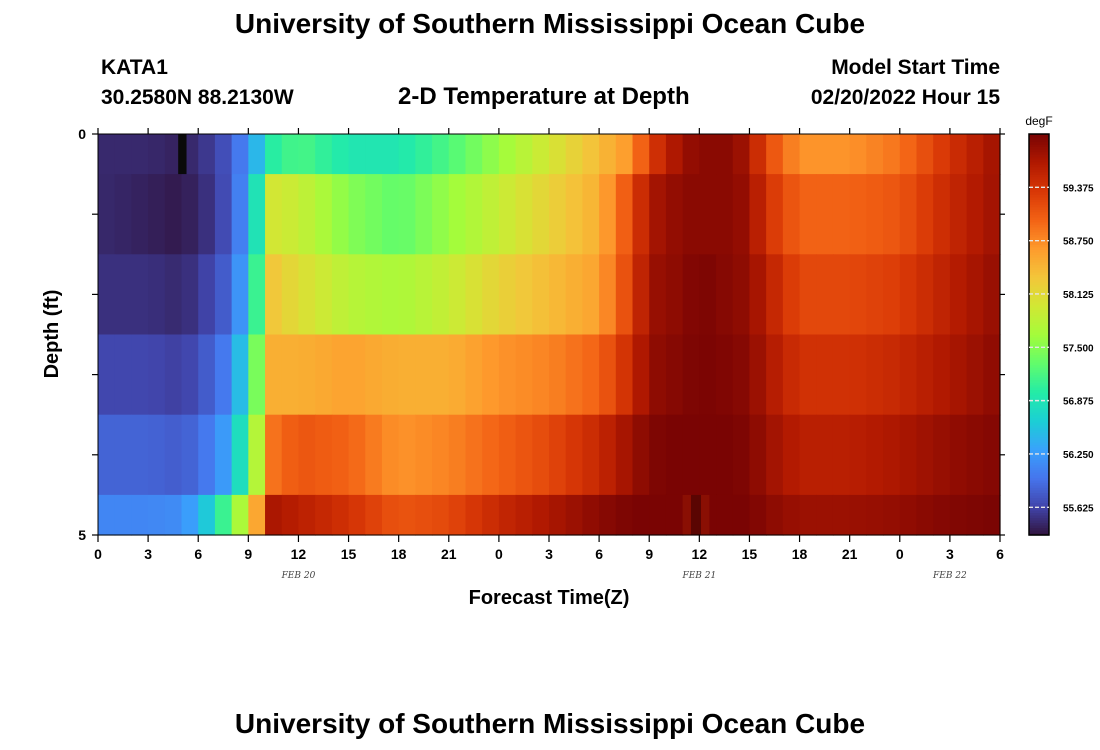 Image resolution: width=1100 pixels, height=750 pixels. What do you see at coordinates (549, 598) in the screenshot?
I see `x-axis-label: Forecast Time(Z)` at bounding box center [549, 598].